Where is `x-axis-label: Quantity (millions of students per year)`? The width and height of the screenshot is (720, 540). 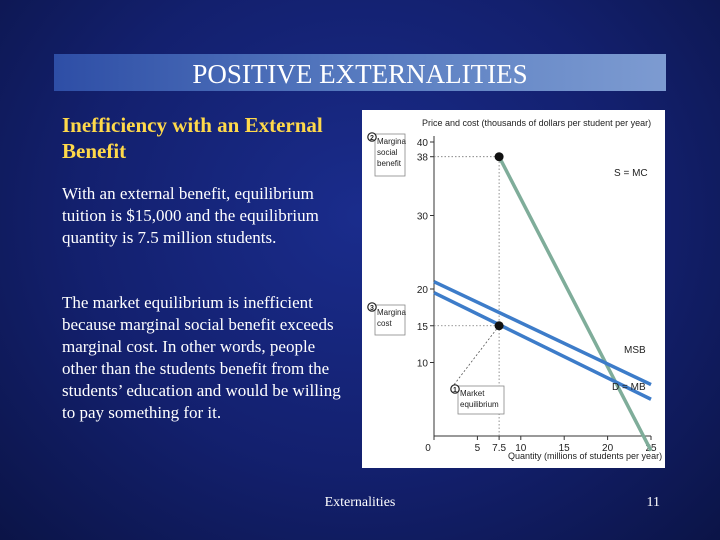
x-axis-label: Quantity (millions of students per year) is located at coordinates (585, 456).